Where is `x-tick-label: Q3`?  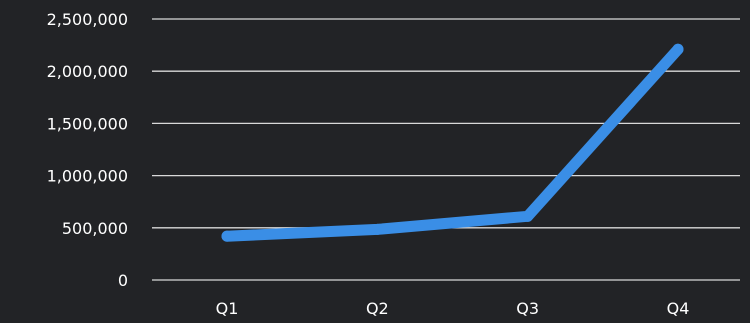
x-tick-label: Q3 is located at coordinates (527, 308).